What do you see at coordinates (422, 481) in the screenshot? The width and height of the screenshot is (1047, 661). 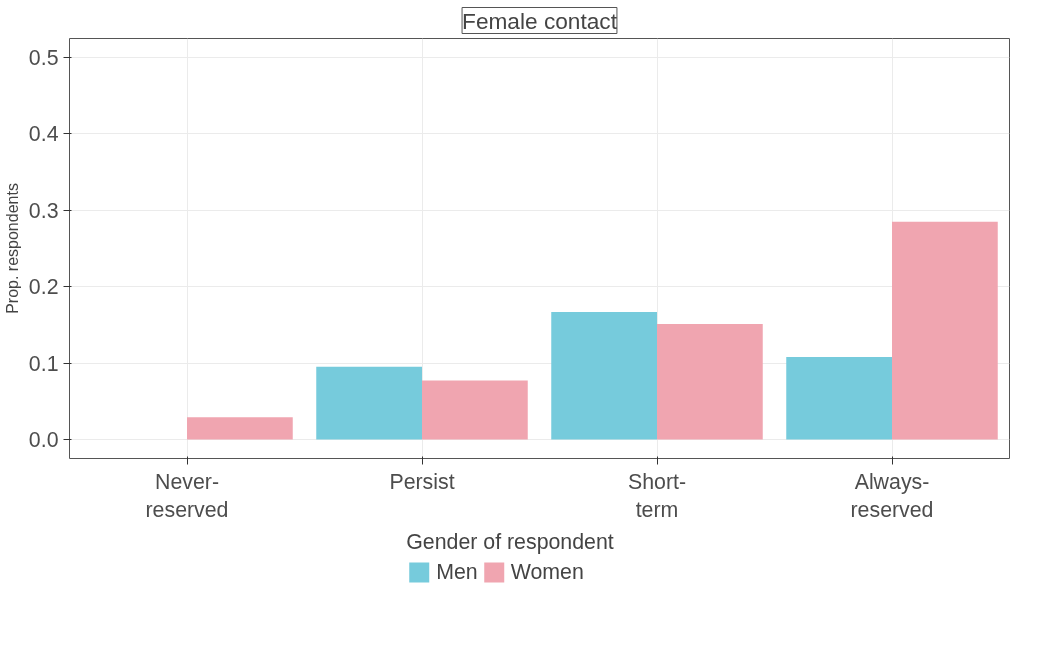 I see `x-tick-label: Persist` at bounding box center [422, 481].